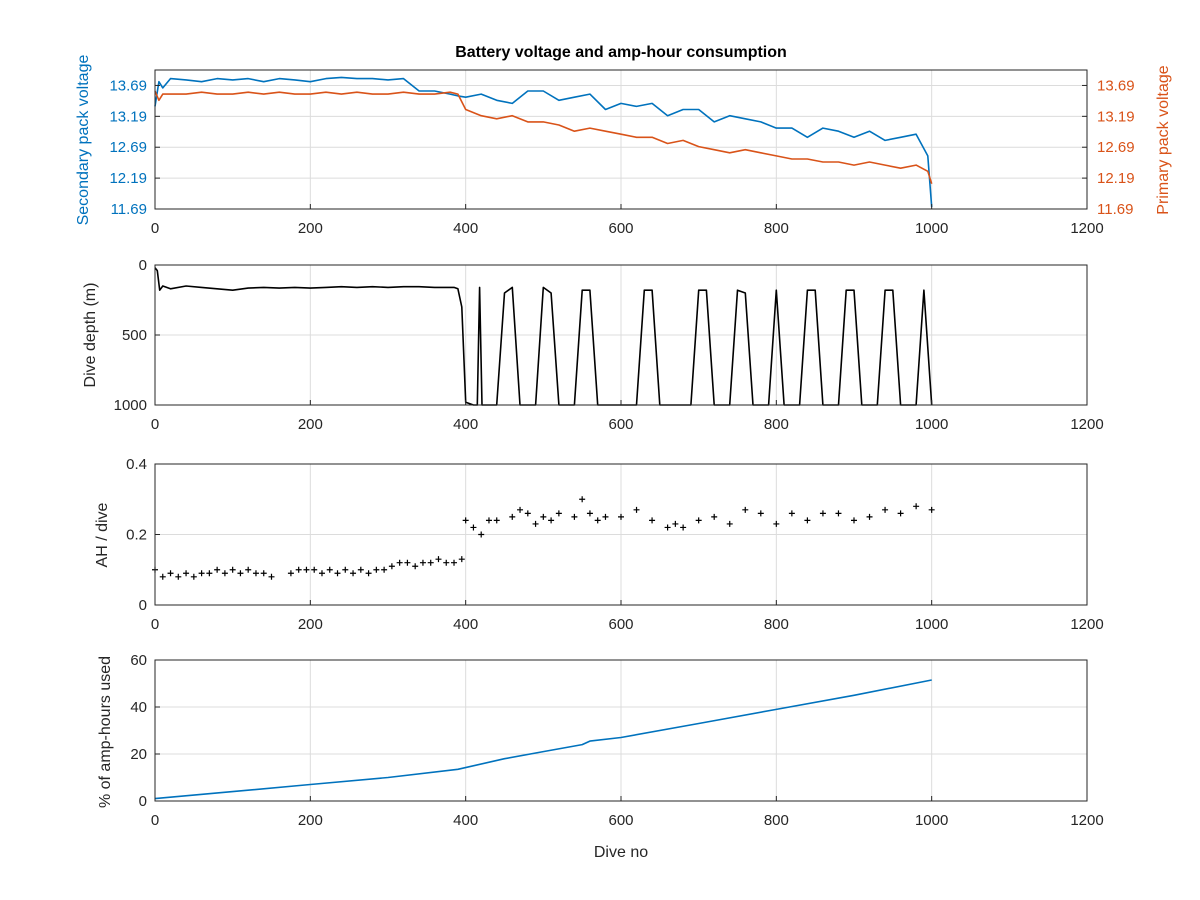  What do you see at coordinates (128, 85) in the screenshot?
I see `y-tick-label: 13.69` at bounding box center [128, 85].